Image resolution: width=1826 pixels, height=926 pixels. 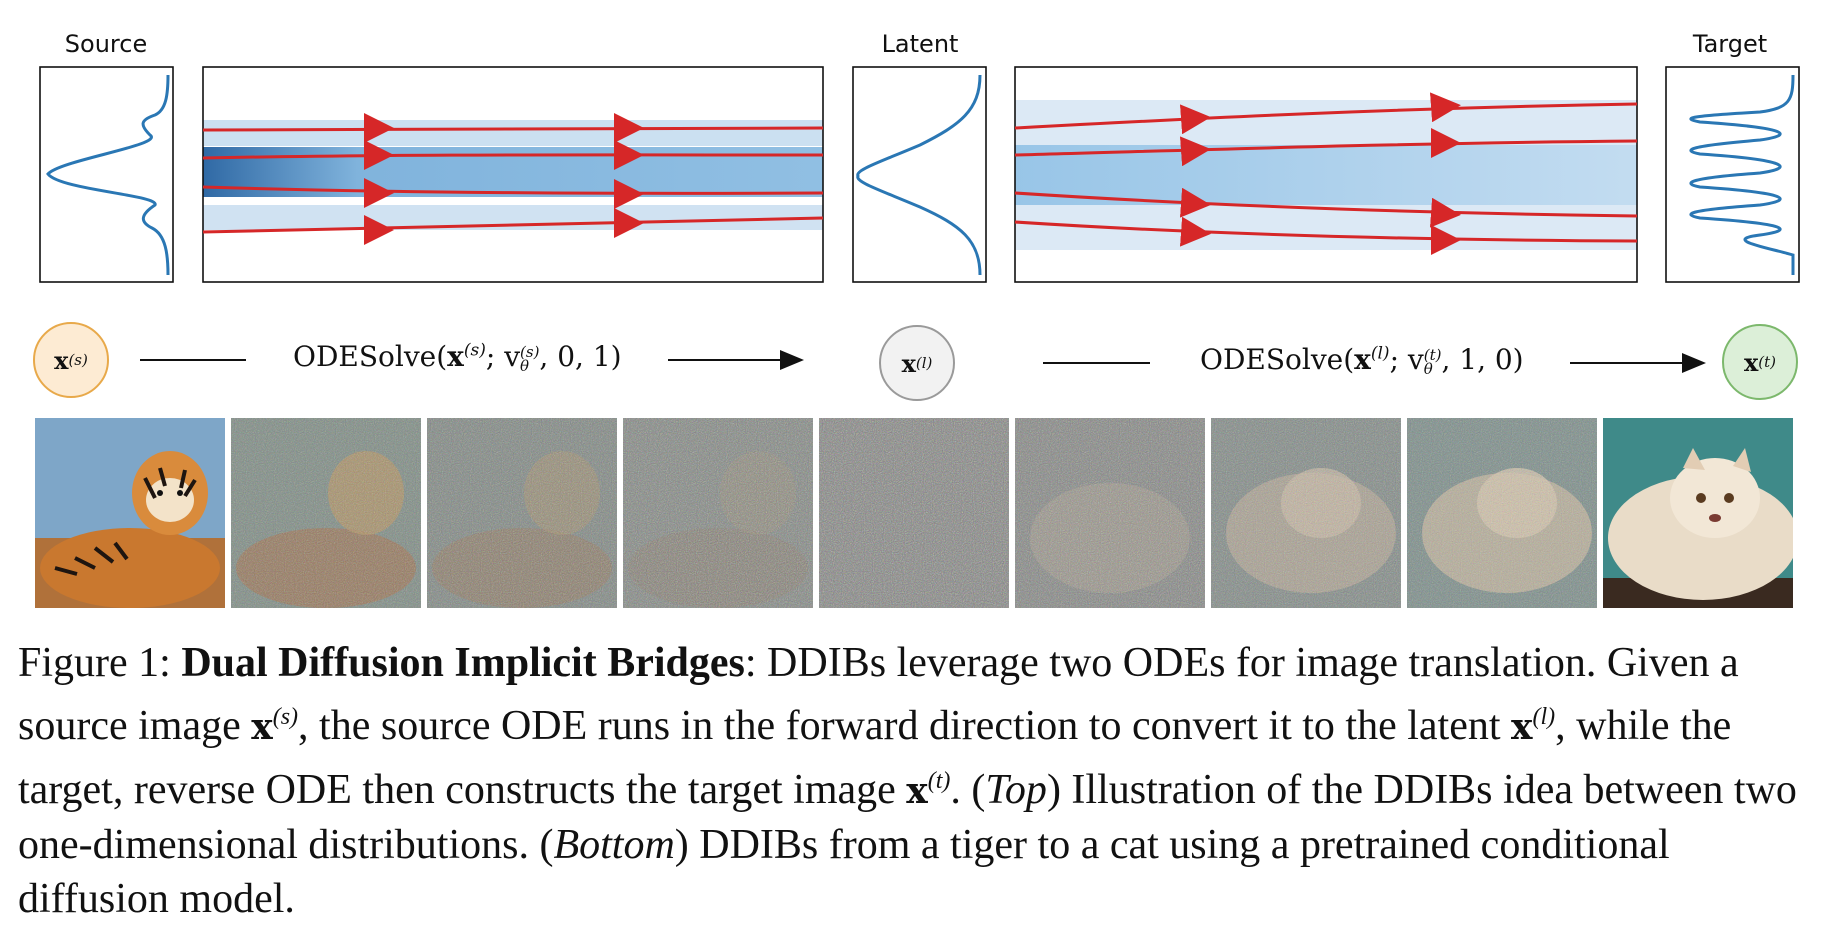 I want to click on latent-label: Latent, so click(x=920, y=44).